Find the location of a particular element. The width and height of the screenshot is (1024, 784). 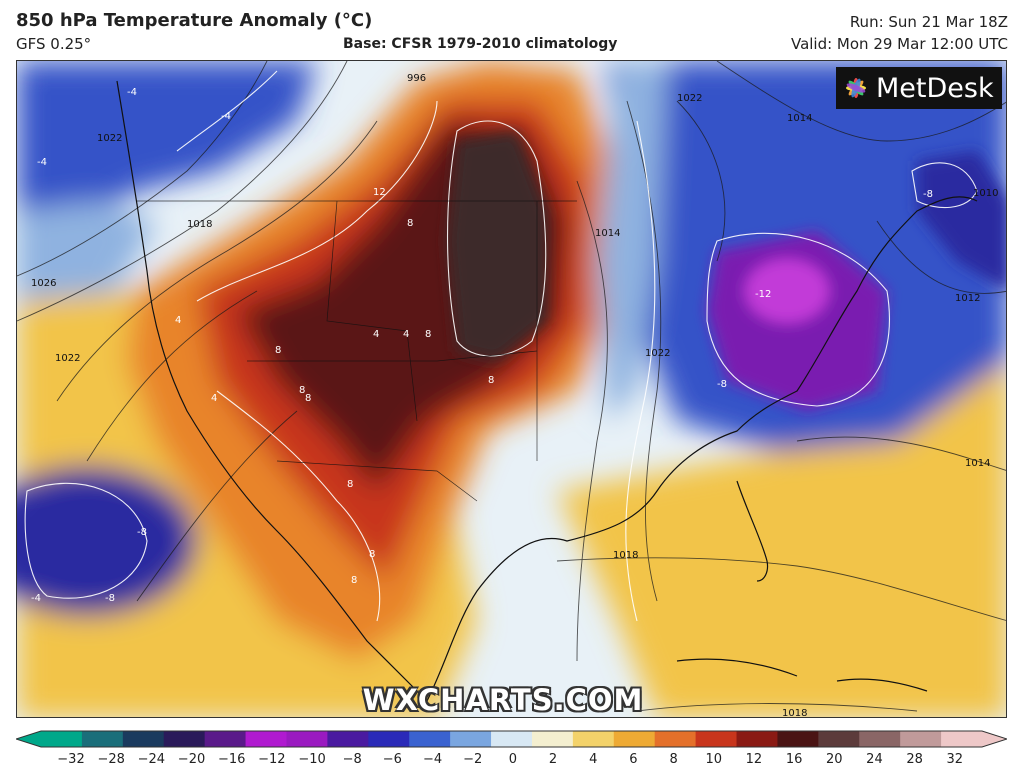

wxcharts-watermark: WXCHARTS.COM is located at coordinates (503, 700).